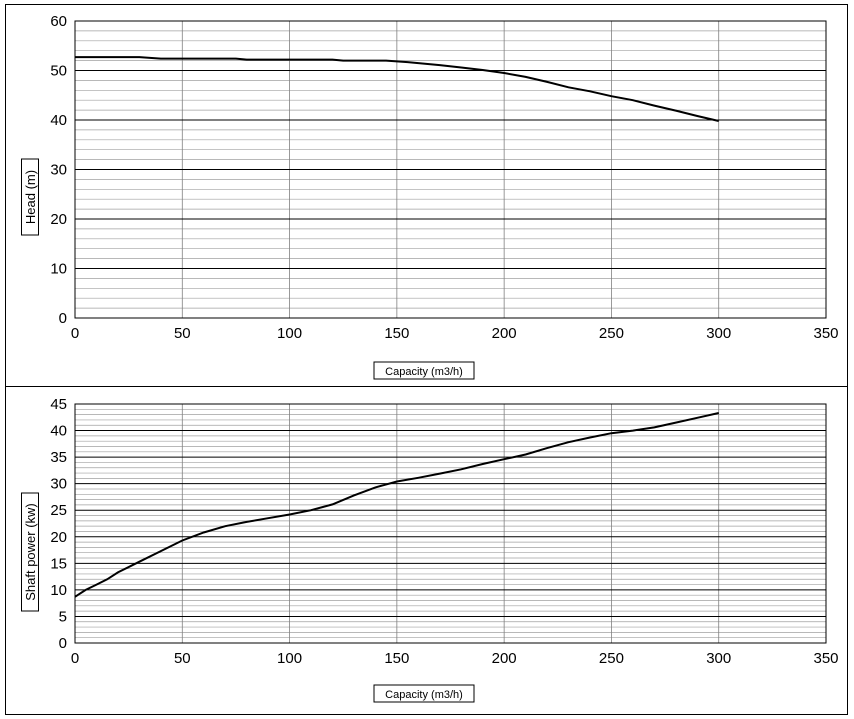 This screenshot has width=854, height=719. I want to click on y-tick-labels: 0 10 20 30 40 50 60, so click(58, 170).